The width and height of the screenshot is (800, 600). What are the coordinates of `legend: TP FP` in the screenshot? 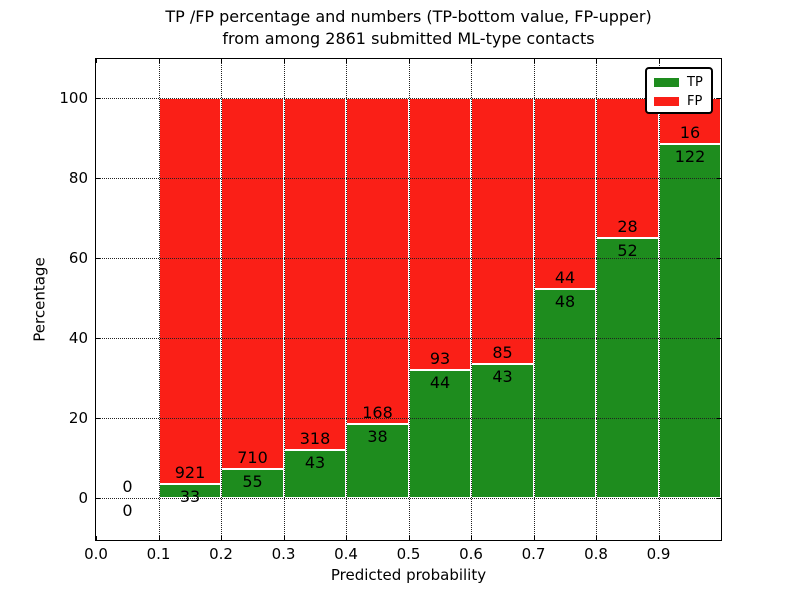 It's located at (679, 90).